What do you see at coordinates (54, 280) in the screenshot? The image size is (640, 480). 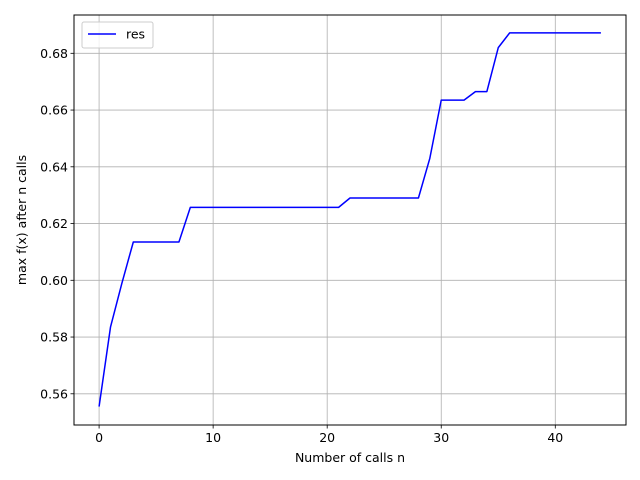 I see `y-tick-label: 0.60` at bounding box center [54, 280].